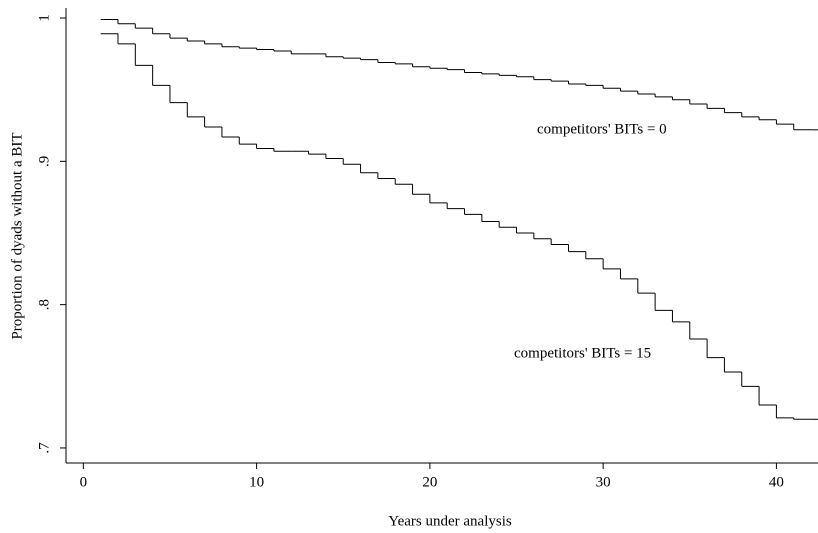 The width and height of the screenshot is (818, 533). What do you see at coordinates (429, 482) in the screenshot?
I see `x-tick-label: 20` at bounding box center [429, 482].